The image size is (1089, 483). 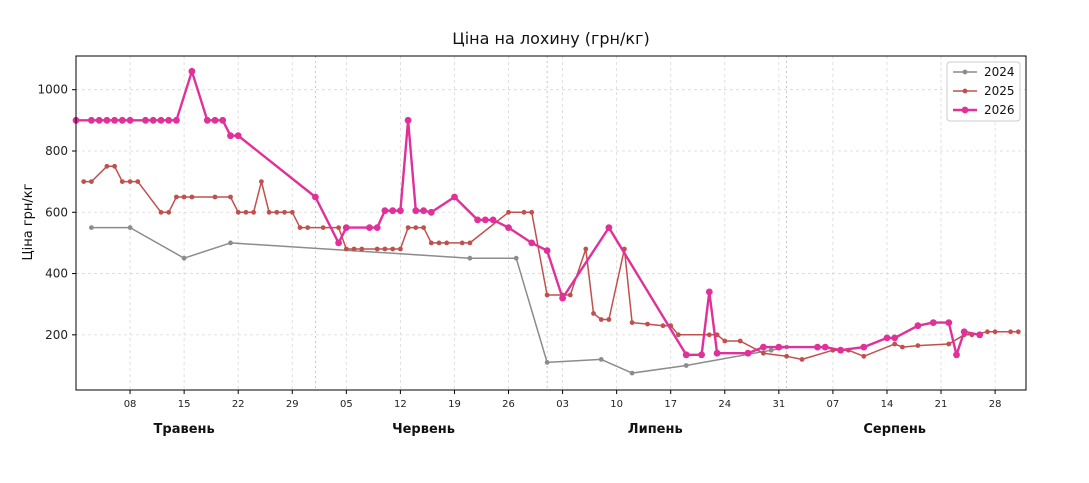 I want to click on month-label: Травень, so click(x=184, y=429).